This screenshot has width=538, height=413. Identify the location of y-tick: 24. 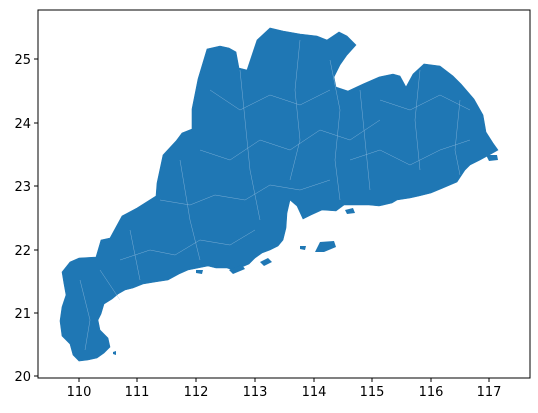
(26, 124).